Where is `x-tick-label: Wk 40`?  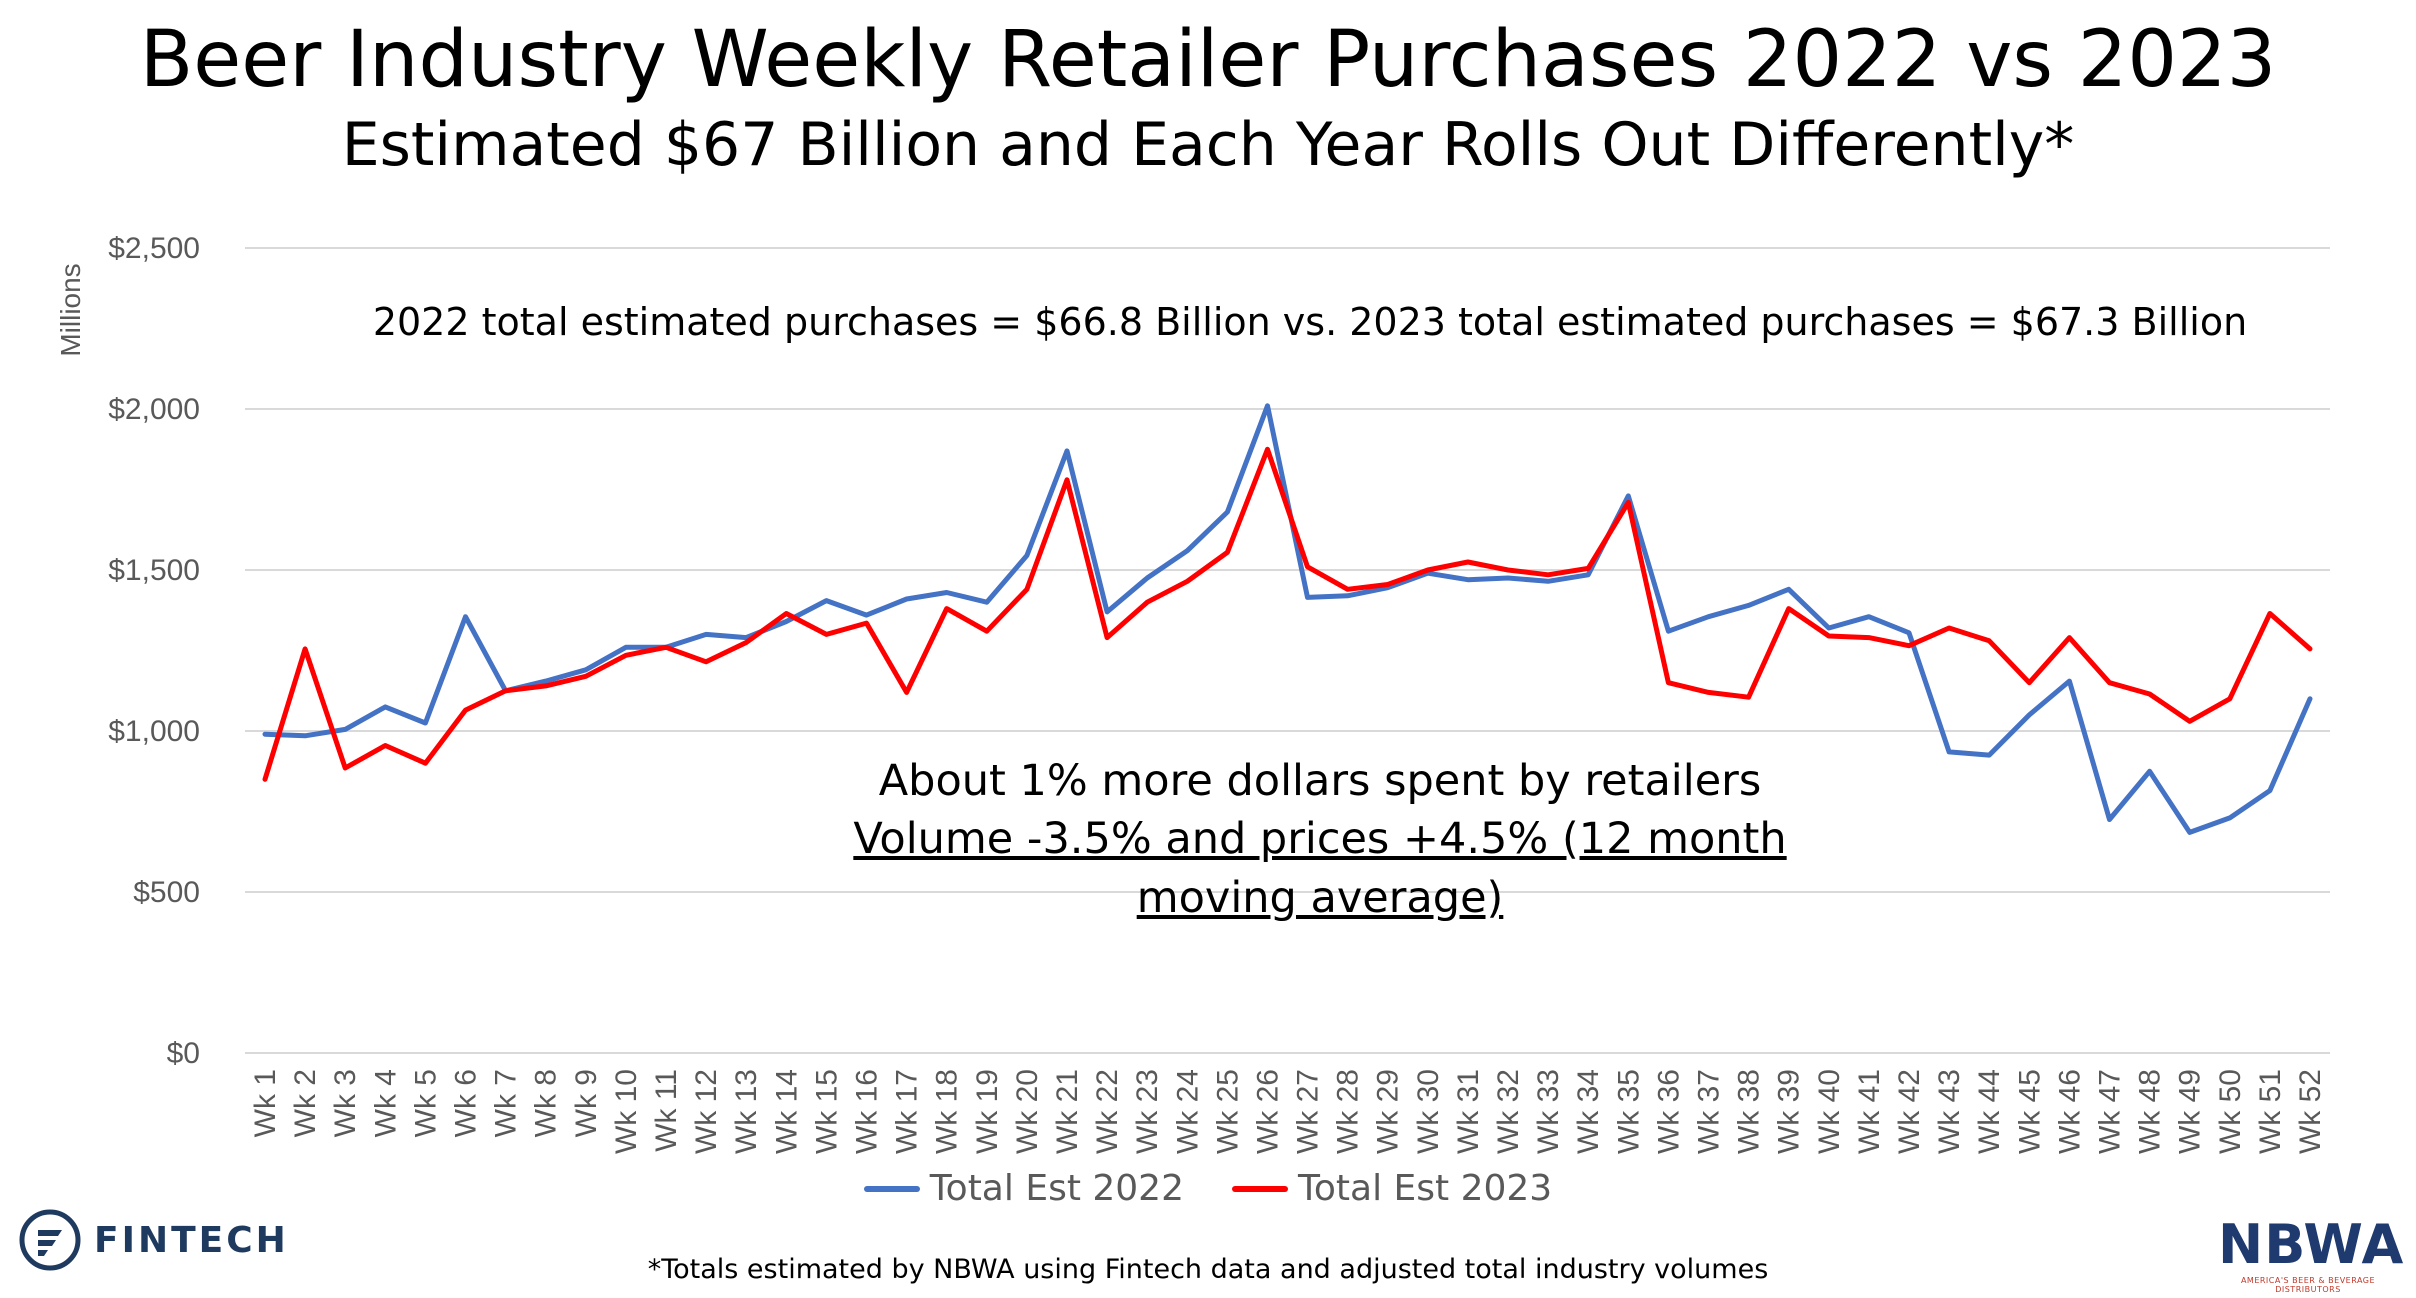 x-tick-label: Wk 40 is located at coordinates (1829, 1111).